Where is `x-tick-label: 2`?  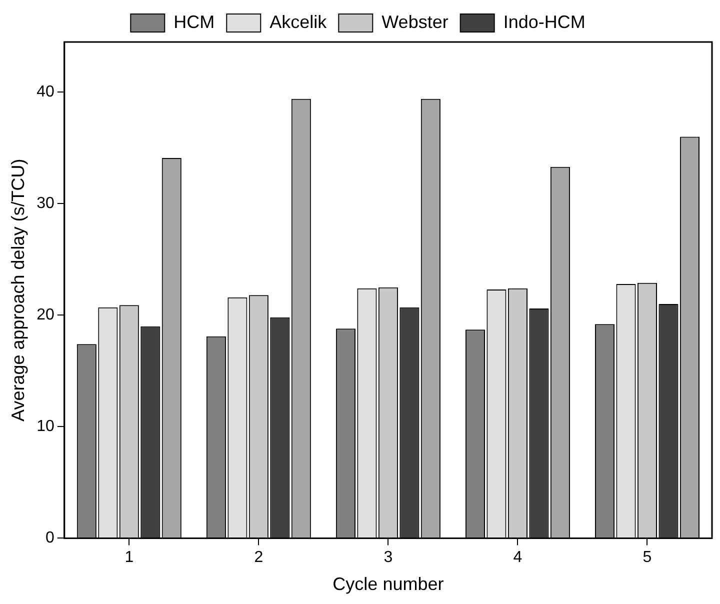
x-tick-label: 2 is located at coordinates (259, 557).